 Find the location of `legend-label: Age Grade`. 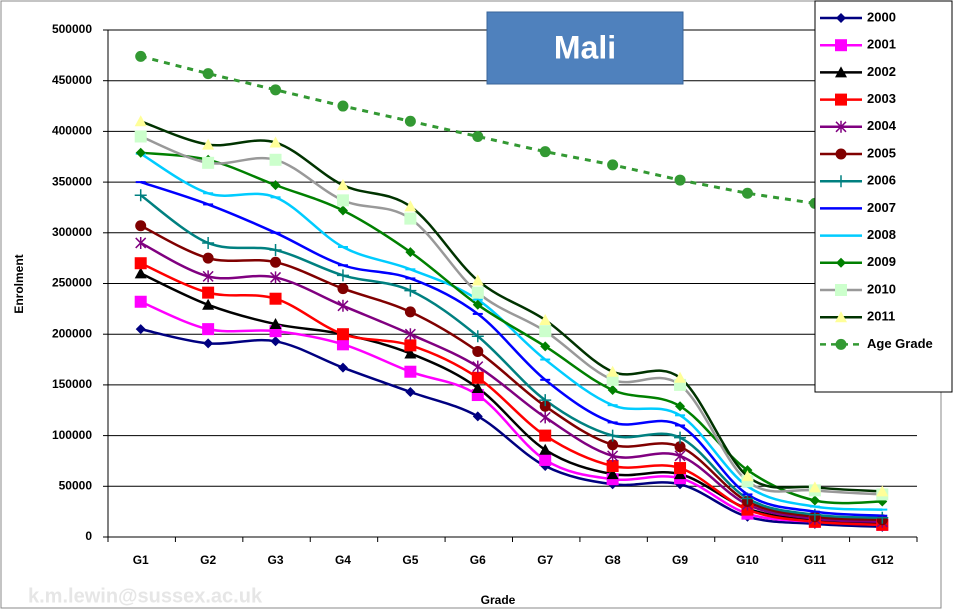

legend-label: Age Grade is located at coordinates (900, 343).